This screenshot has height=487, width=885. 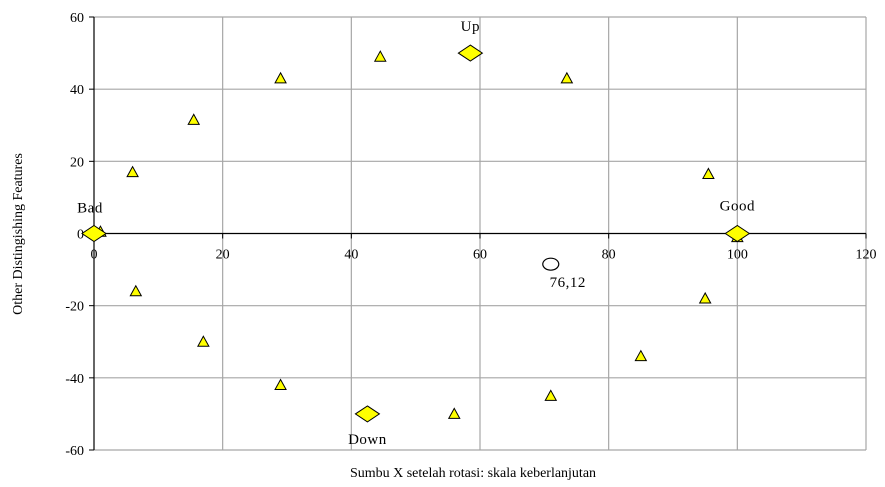 What do you see at coordinates (551, 264) in the screenshot?
I see `circle-point` at bounding box center [551, 264].